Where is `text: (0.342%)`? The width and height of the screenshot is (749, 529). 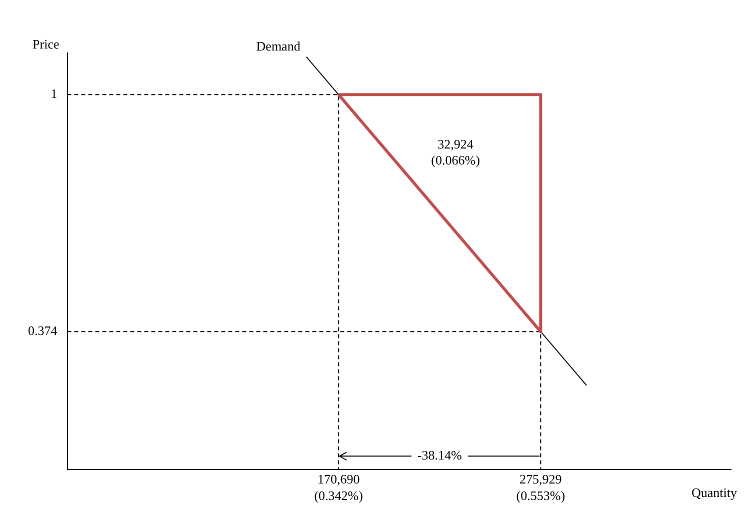 text: (0.342%) is located at coordinates (338, 495).